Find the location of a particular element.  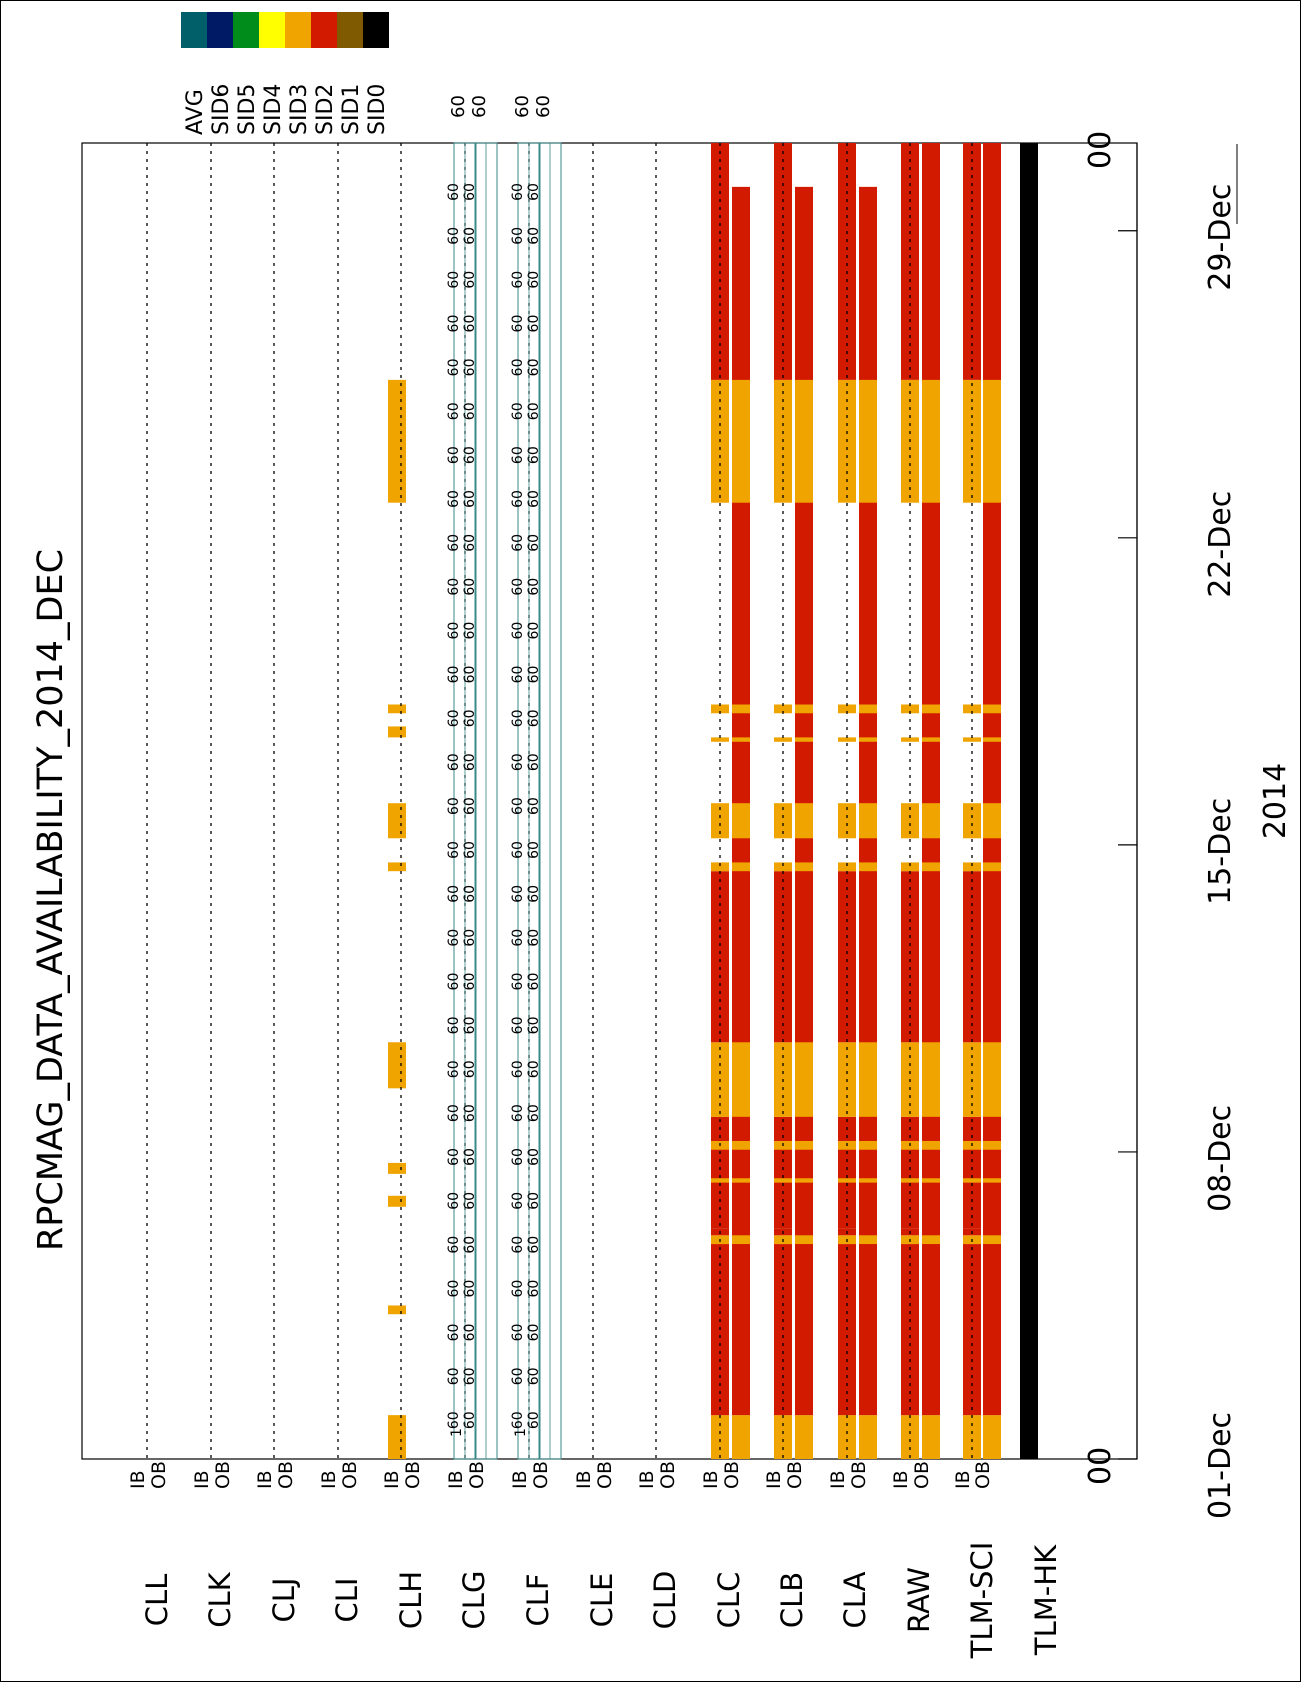

legend-label-sid0: SID0 is located at coordinates (377, 109).